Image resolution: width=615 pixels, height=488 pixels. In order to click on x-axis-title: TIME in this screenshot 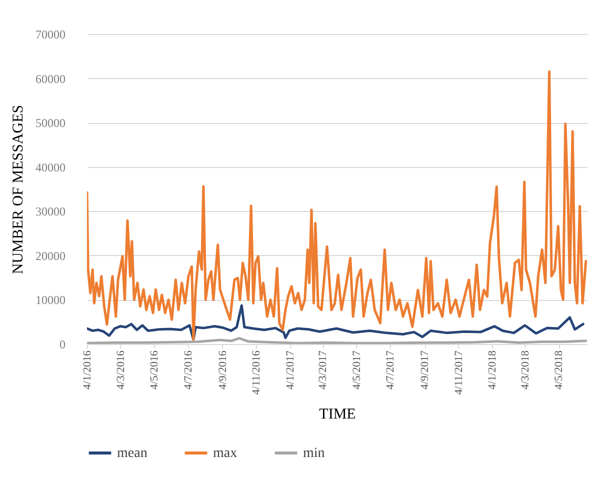, I will do `click(337, 414)`.